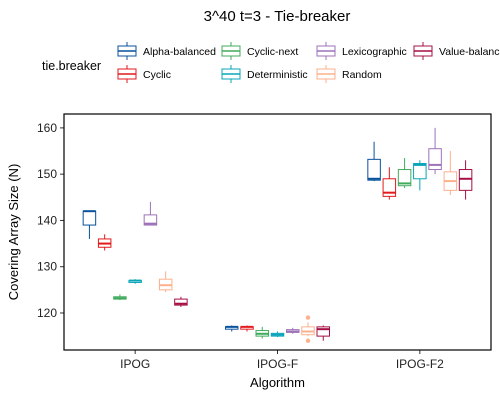 The height and width of the screenshot is (400, 500). I want to click on box-cyclic-next-ipog-f2, so click(404, 173).